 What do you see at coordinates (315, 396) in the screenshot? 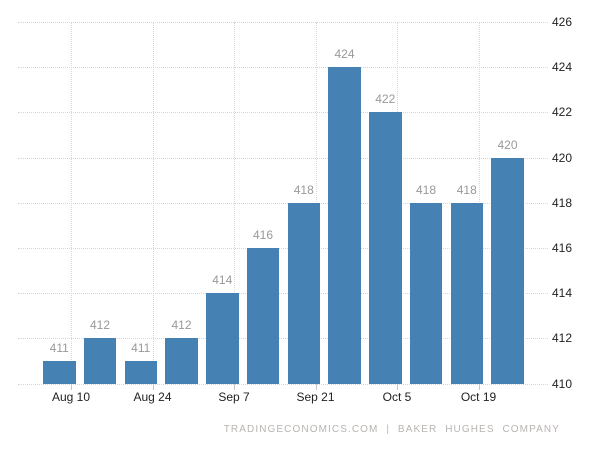
I see `x-tick-label: Sep 21` at bounding box center [315, 396].